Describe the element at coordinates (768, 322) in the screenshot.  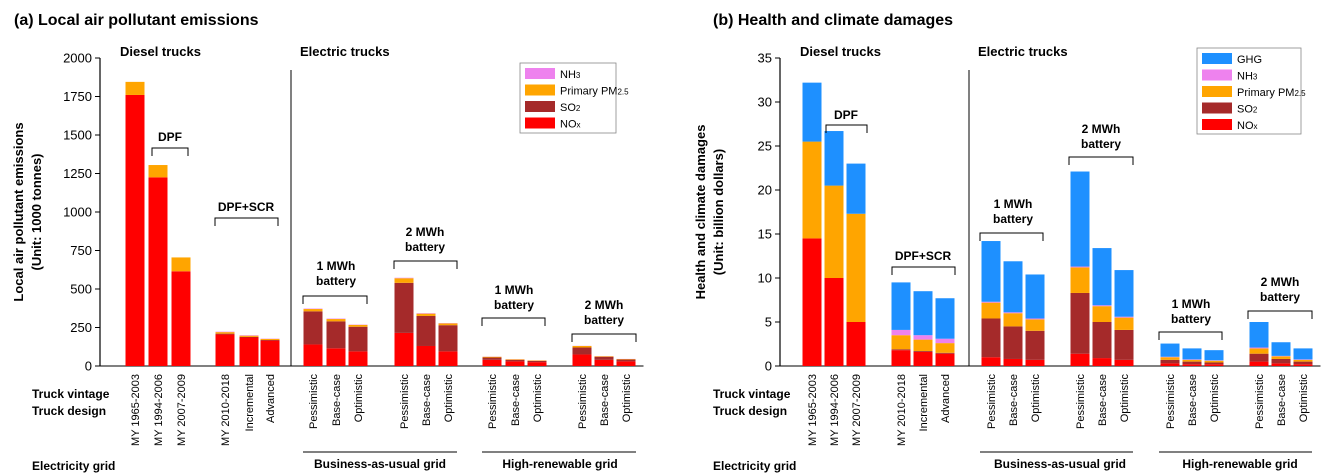
I see `y-tick-label: 5` at that location.